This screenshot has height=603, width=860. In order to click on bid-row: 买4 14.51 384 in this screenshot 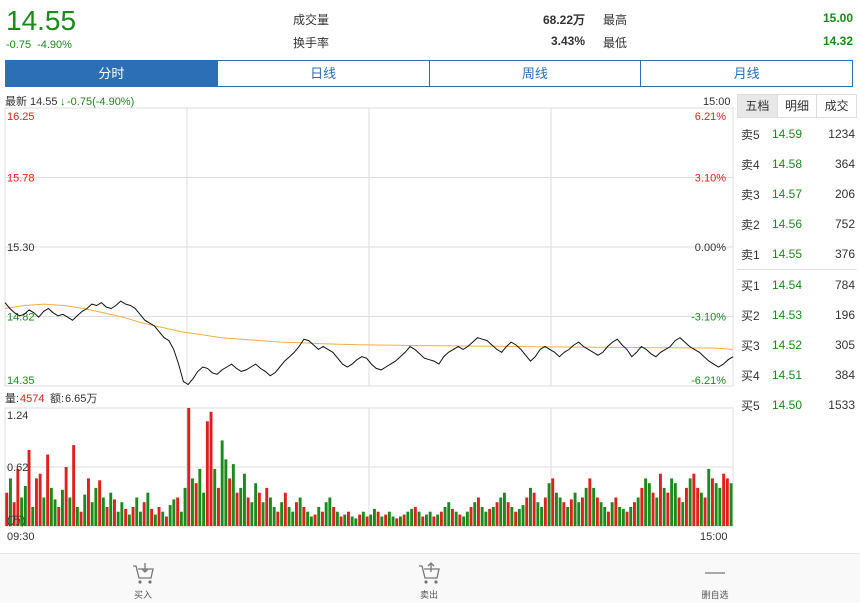, I will do `click(797, 375)`.